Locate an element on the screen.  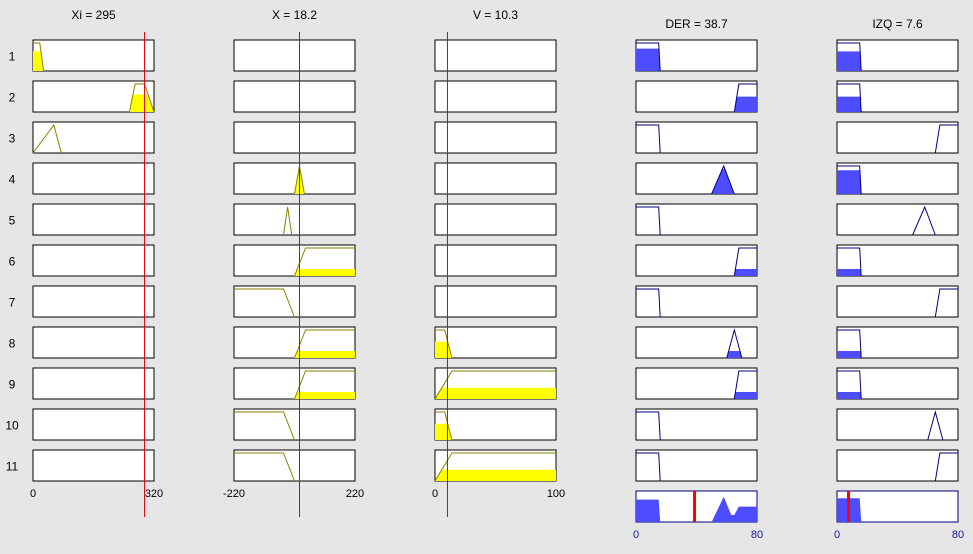
input-column-2: X = 18.2 -220 220 is located at coordinates (293, 262).